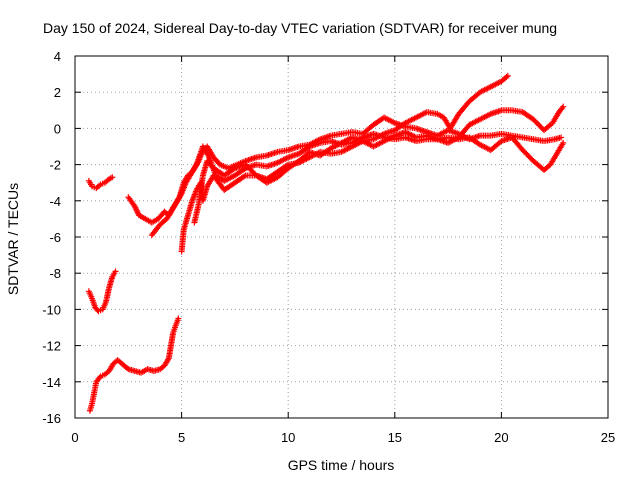 The image size is (640, 480). What do you see at coordinates (134, 364) in the screenshot?
I see `series-segment-c` at bounding box center [134, 364].